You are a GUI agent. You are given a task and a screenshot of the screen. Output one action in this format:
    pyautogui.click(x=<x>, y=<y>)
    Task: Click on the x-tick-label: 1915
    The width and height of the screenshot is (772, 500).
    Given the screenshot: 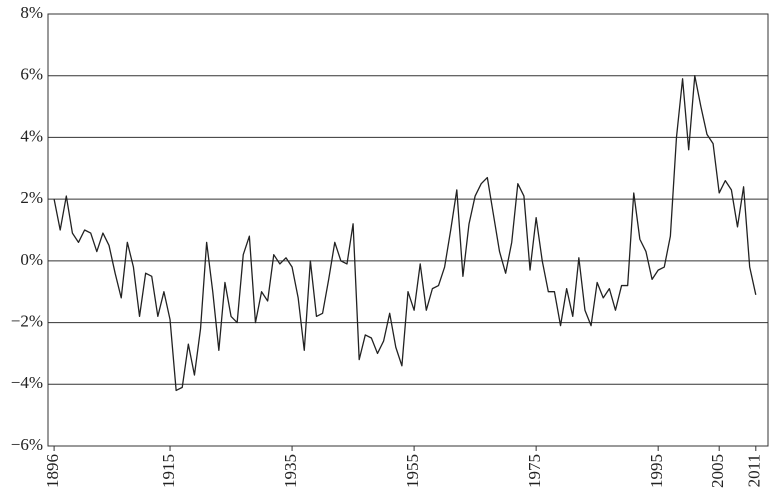 What is the action you would take?
    pyautogui.click(x=168, y=471)
    